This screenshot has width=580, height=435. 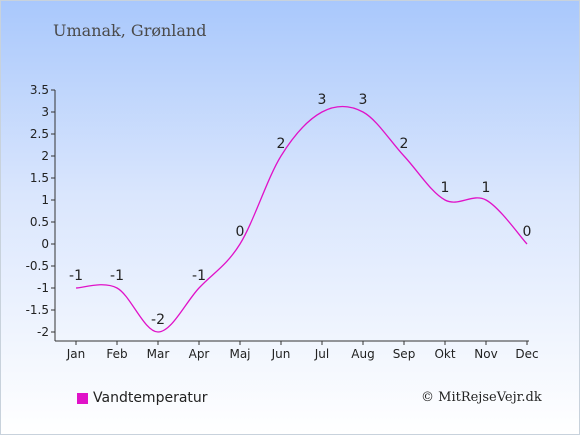 What do you see at coordinates (404, 354) in the screenshot?
I see `x-tick-label: Sep` at bounding box center [404, 354].